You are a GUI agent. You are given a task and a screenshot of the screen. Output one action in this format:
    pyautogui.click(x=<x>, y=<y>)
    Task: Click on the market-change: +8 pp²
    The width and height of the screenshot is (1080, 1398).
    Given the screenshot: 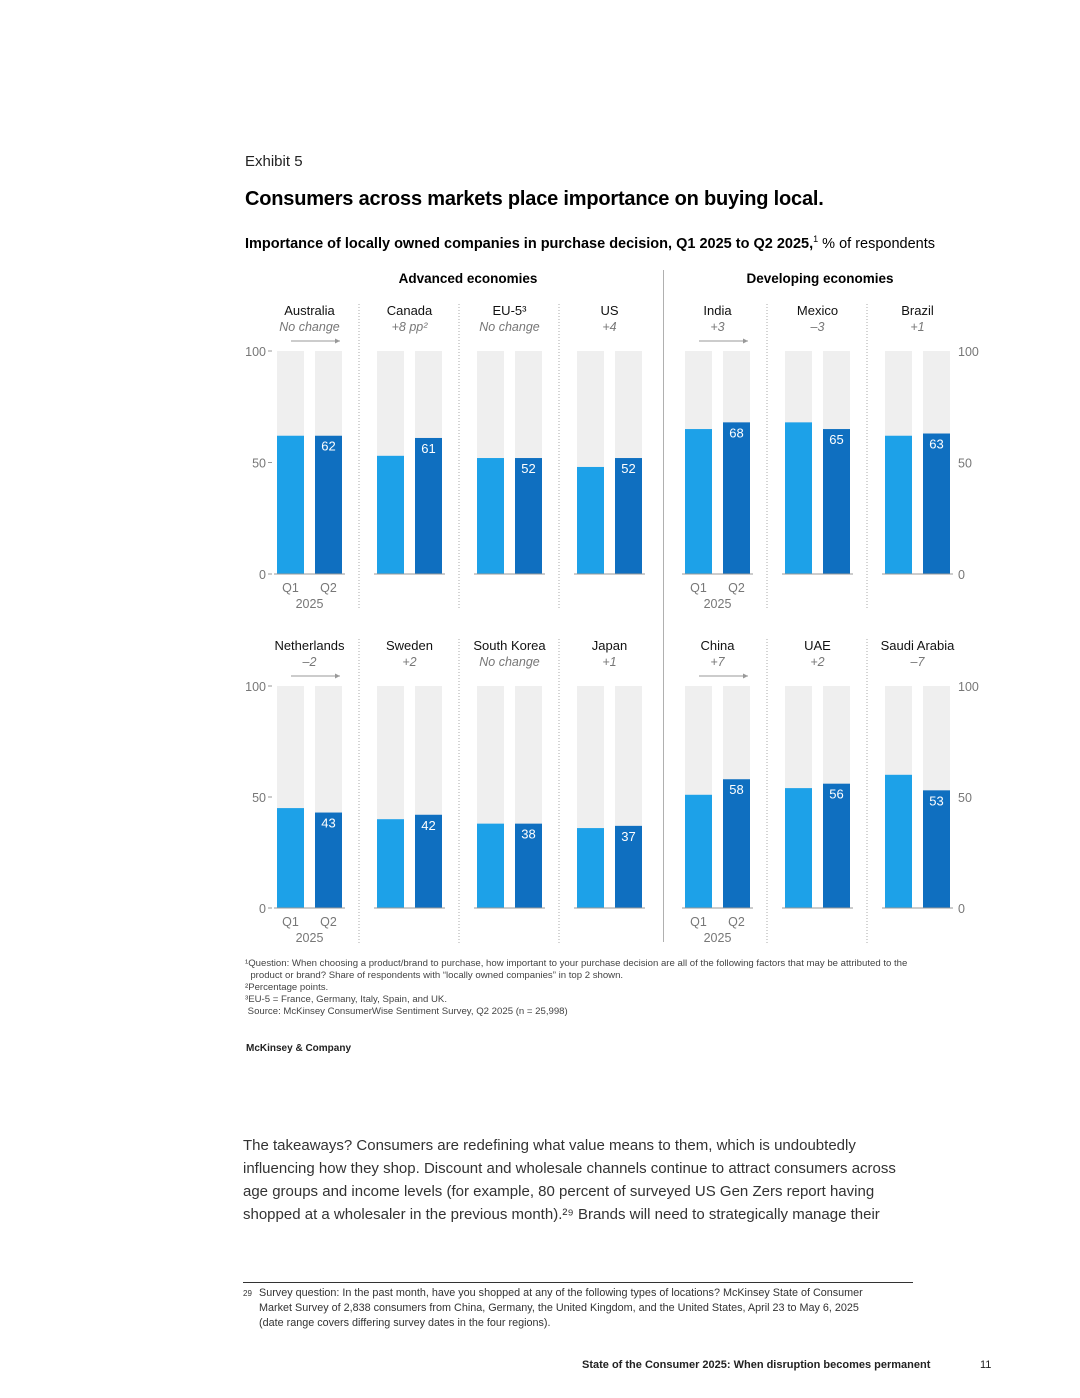 What is the action you would take?
    pyautogui.click(x=410, y=327)
    